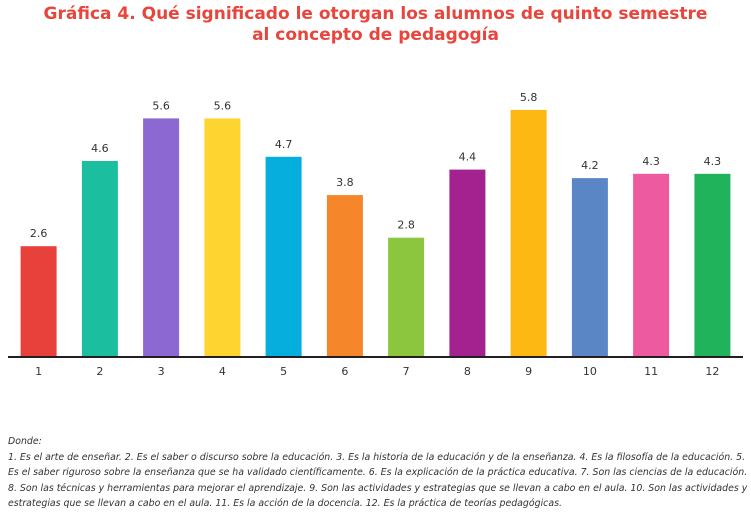  Describe the element at coordinates (344, 371) in the screenshot. I see `x-tick-label-6: 6` at that location.